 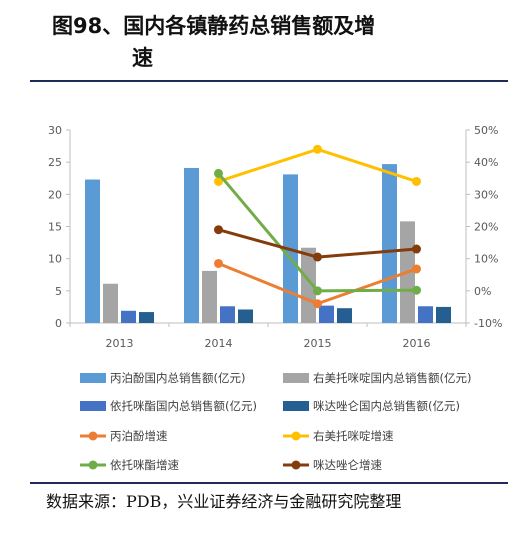 What do you see at coordinates (277, 42) in the screenshot?
I see `page-title: 图98、国内各镇静药总销售额及增 速` at bounding box center [277, 42].